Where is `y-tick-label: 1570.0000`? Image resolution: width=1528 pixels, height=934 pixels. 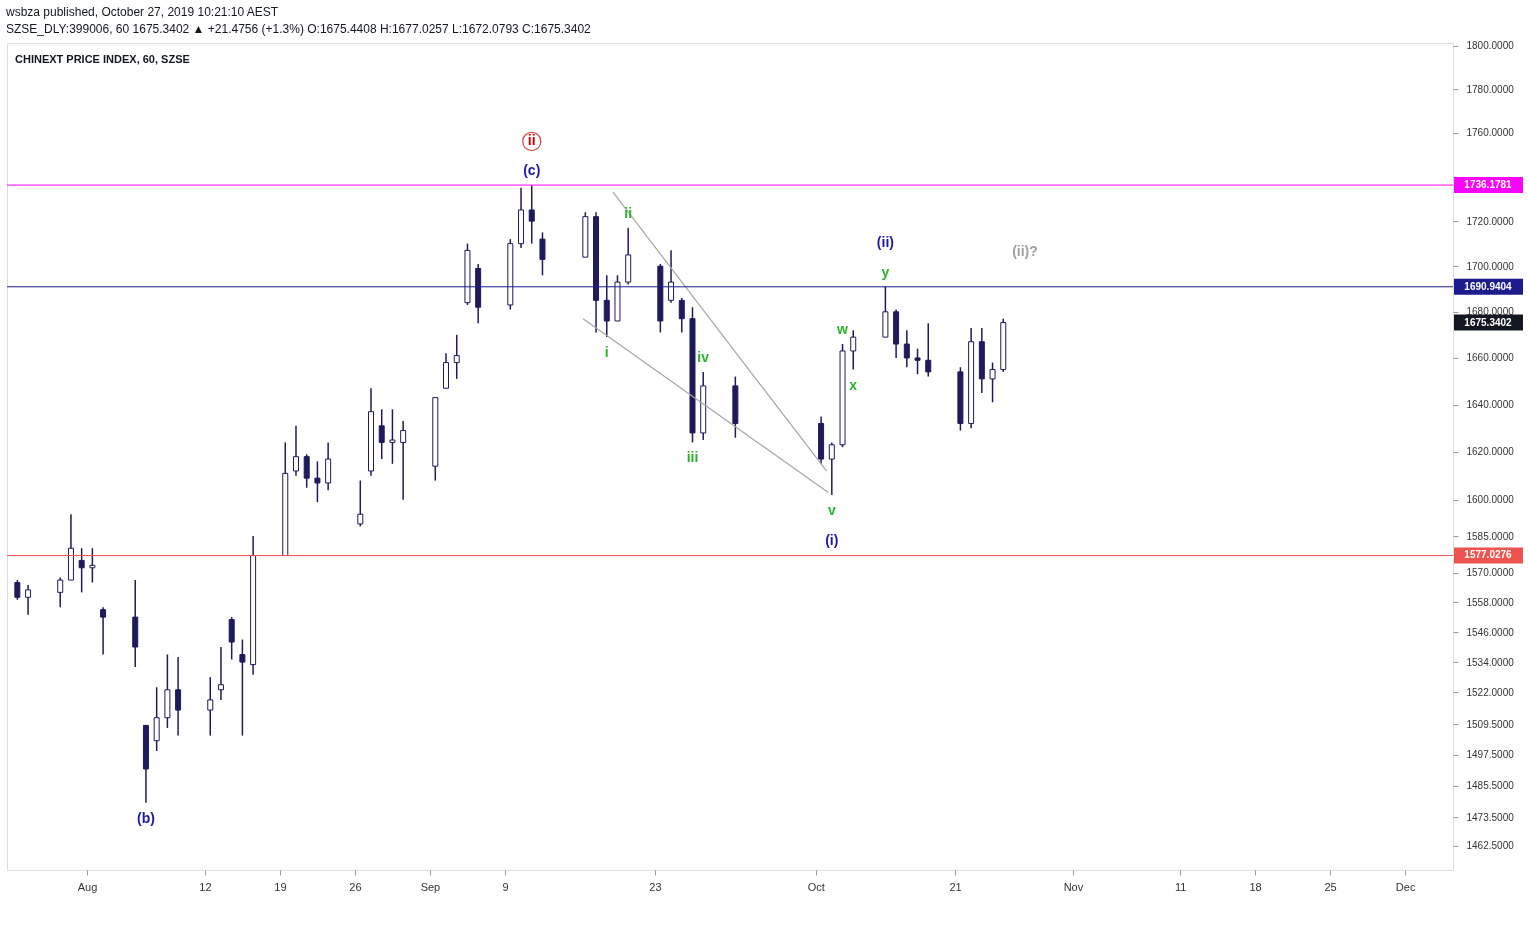
y-tick-label: 1570.0000 is located at coordinates (1490, 573).